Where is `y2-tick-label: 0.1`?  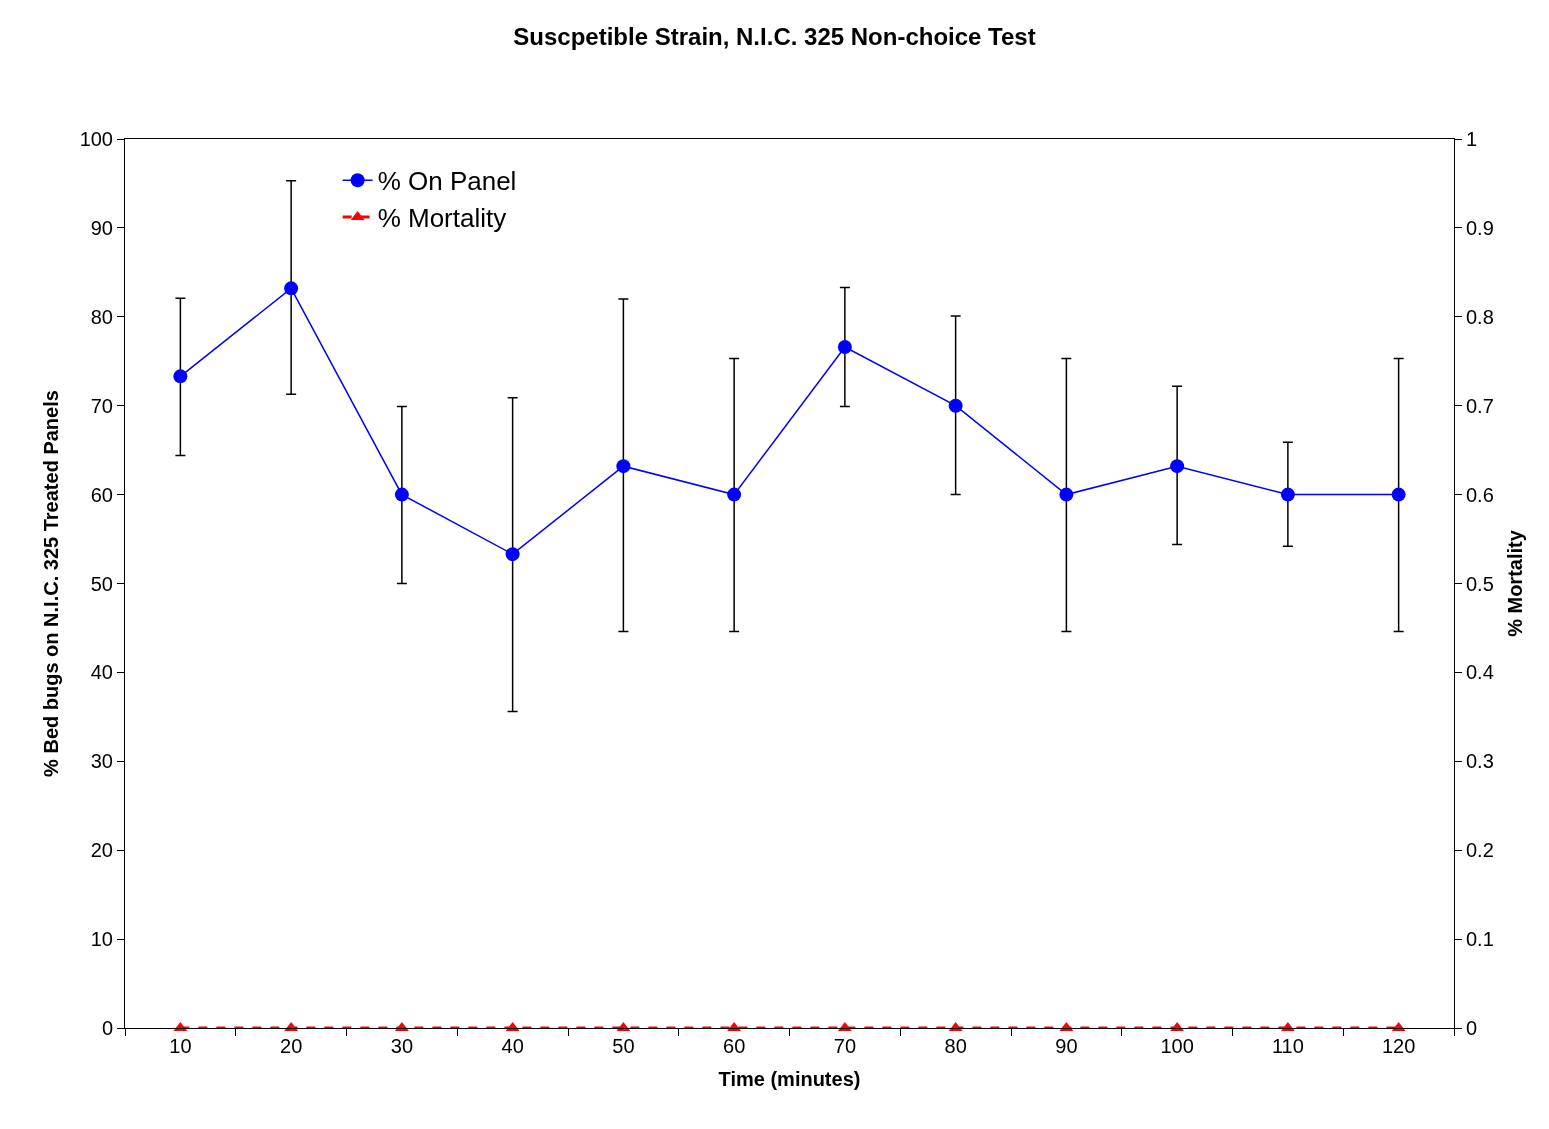 y2-tick-label: 0.1 is located at coordinates (1480, 939).